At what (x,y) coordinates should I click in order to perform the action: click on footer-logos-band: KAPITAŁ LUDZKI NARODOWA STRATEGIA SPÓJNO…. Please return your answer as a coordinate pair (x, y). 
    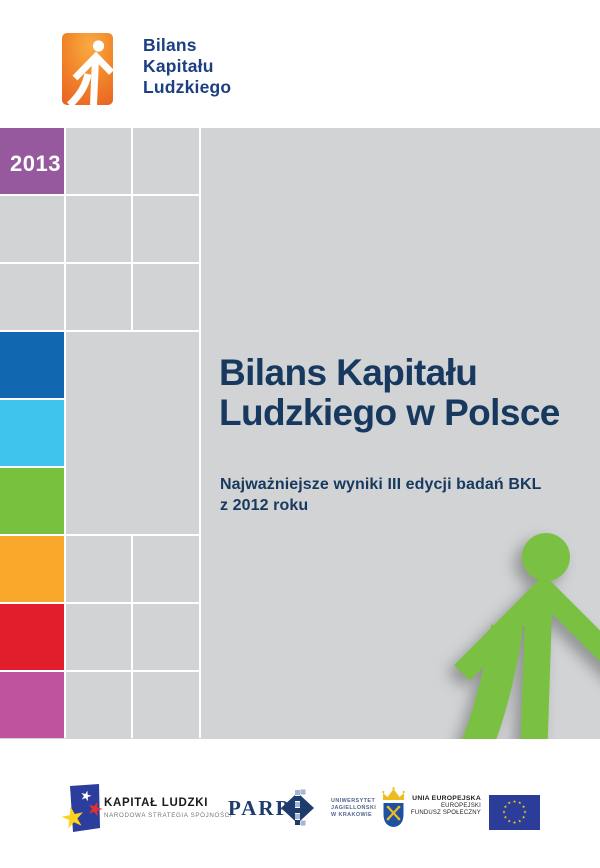
    Looking at the image, I should click on (300, 803).